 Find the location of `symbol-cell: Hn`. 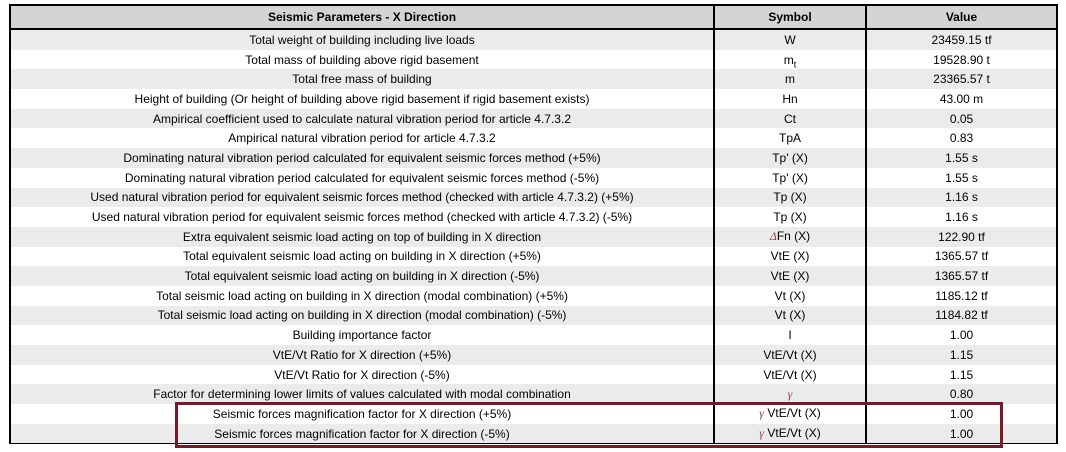

symbol-cell: Hn is located at coordinates (790, 99).